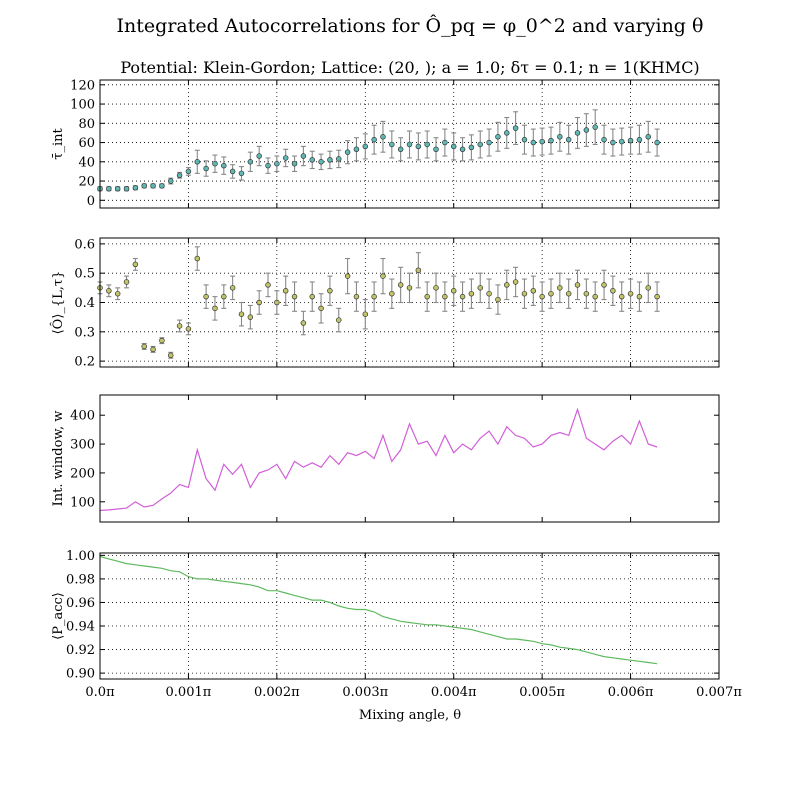 The width and height of the screenshot is (800, 800). What do you see at coordinates (542, 692) in the screenshot?
I see `x-tick-label: 0.005π` at bounding box center [542, 692].